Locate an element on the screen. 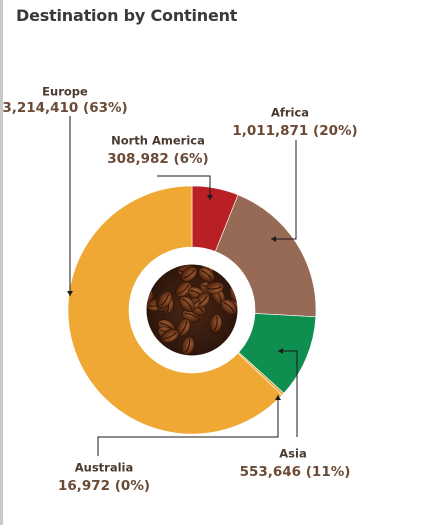 This screenshot has width=430, height=525. label-value-north-america: 308,982 (6%) is located at coordinates (157, 159).